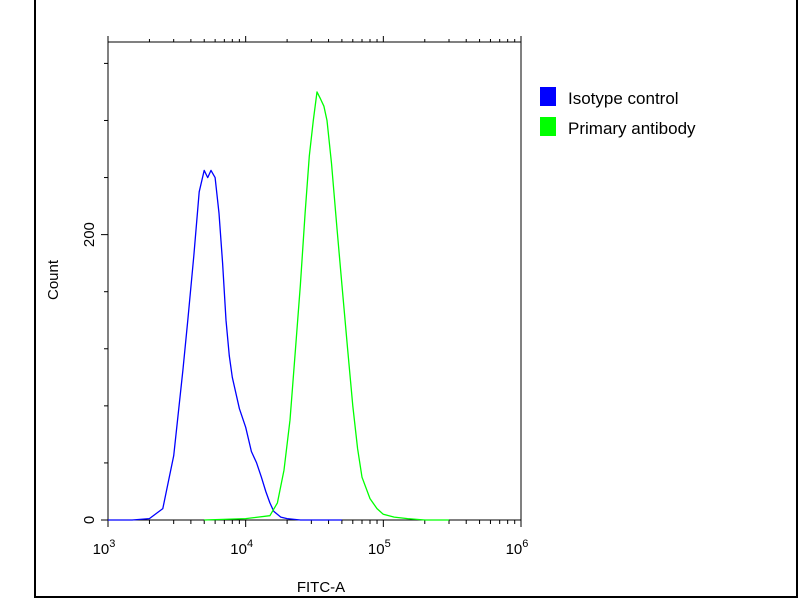  I want to click on y-tick-label-1: 200, so click(89, 234).